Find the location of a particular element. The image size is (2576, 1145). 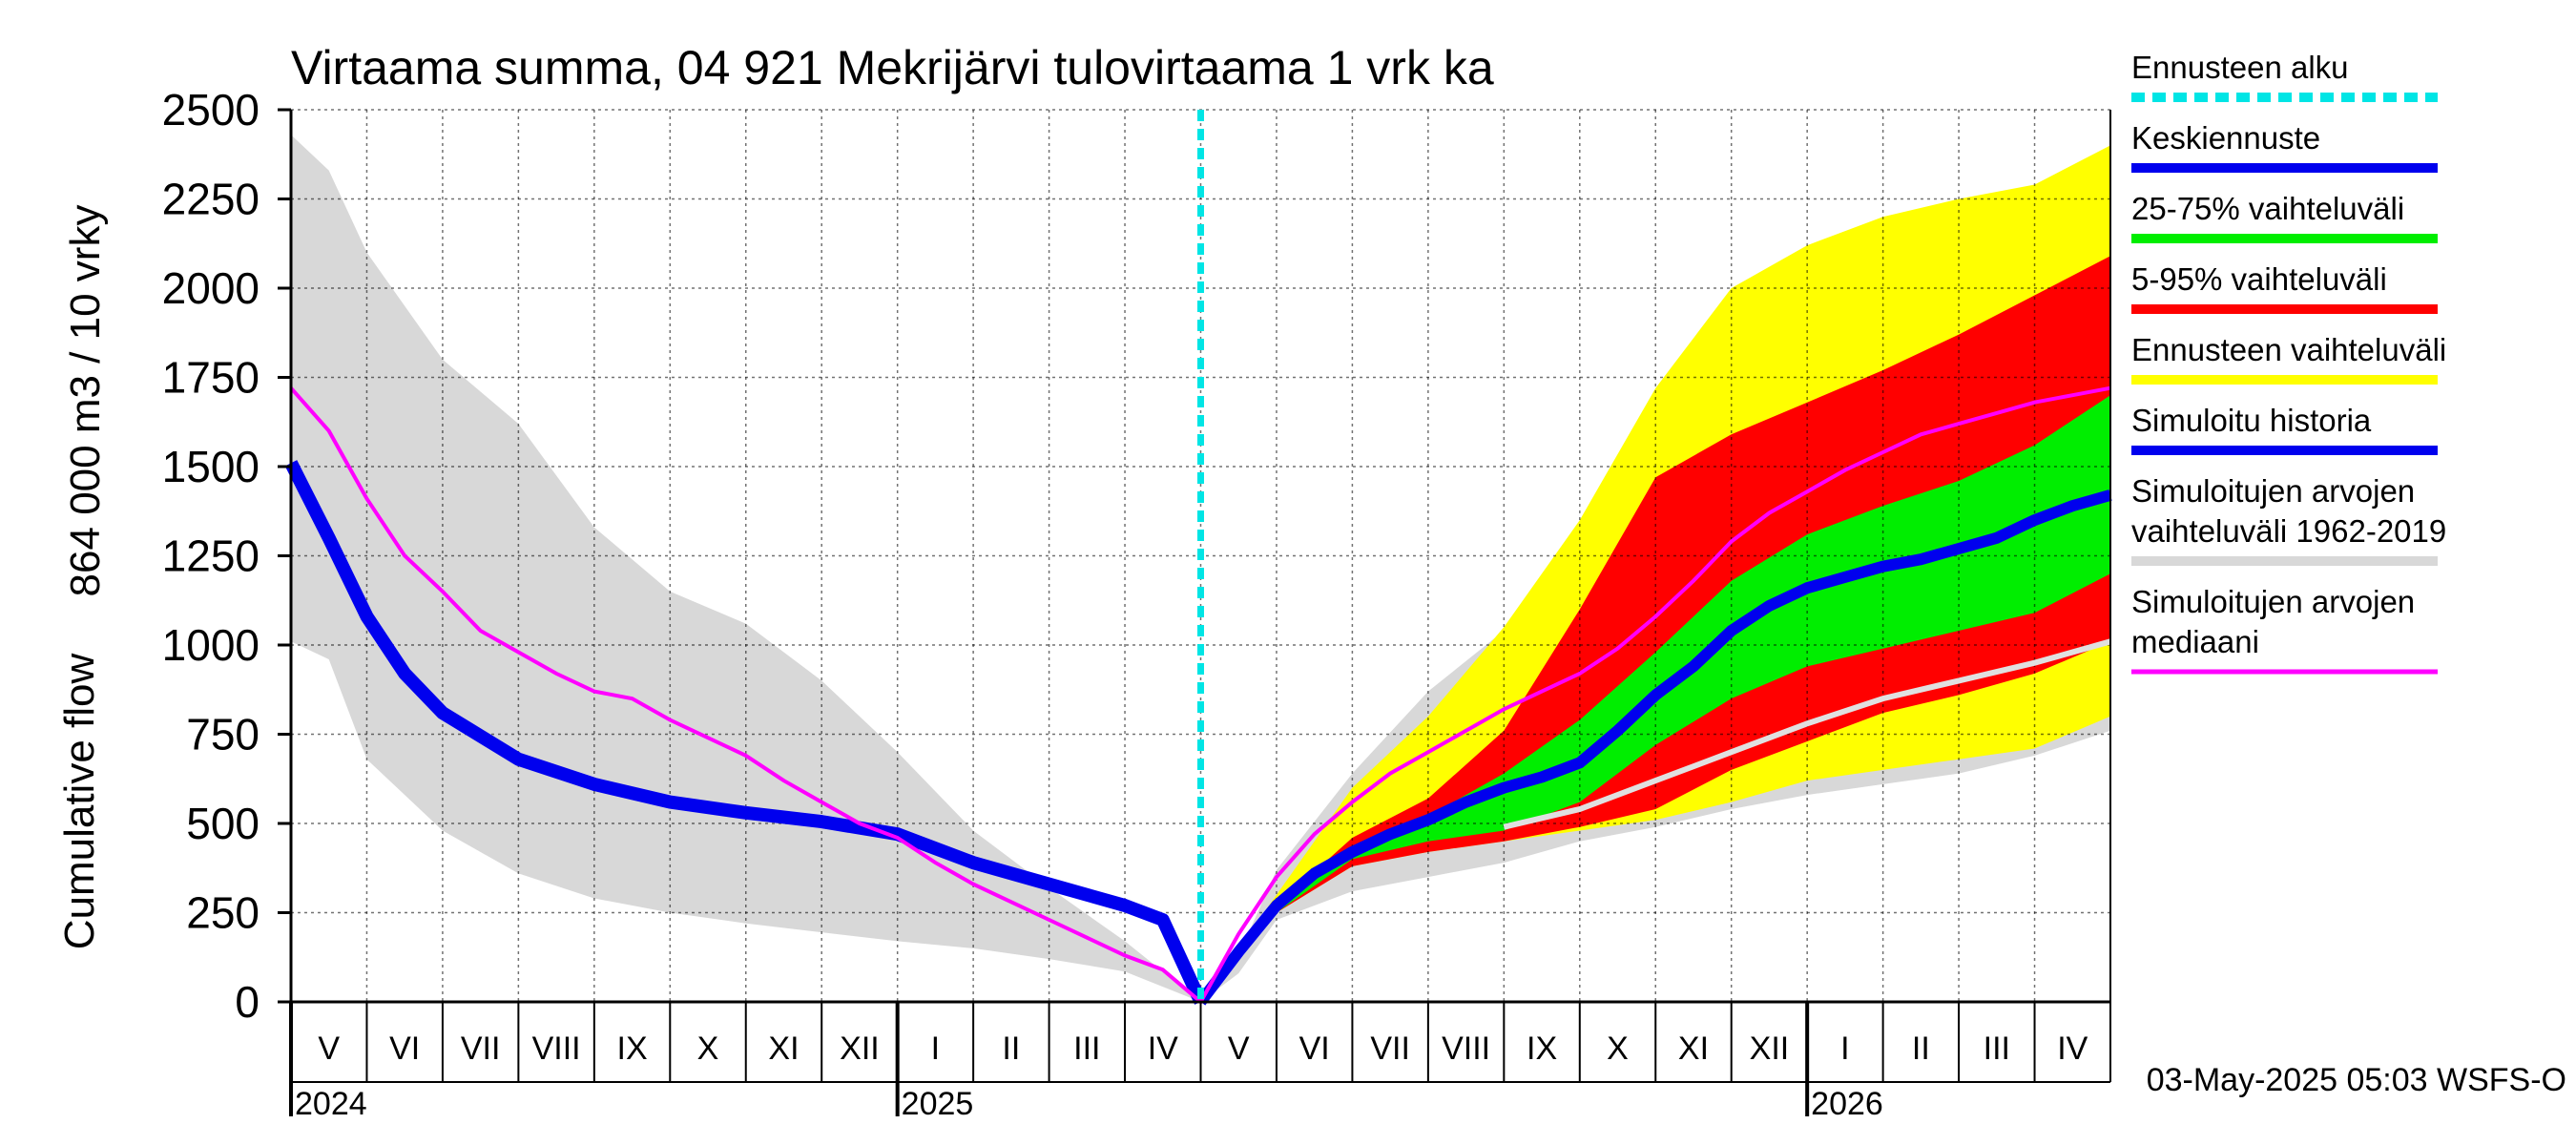

legend-label: Simuloitu historia is located at coordinates (2251, 420).